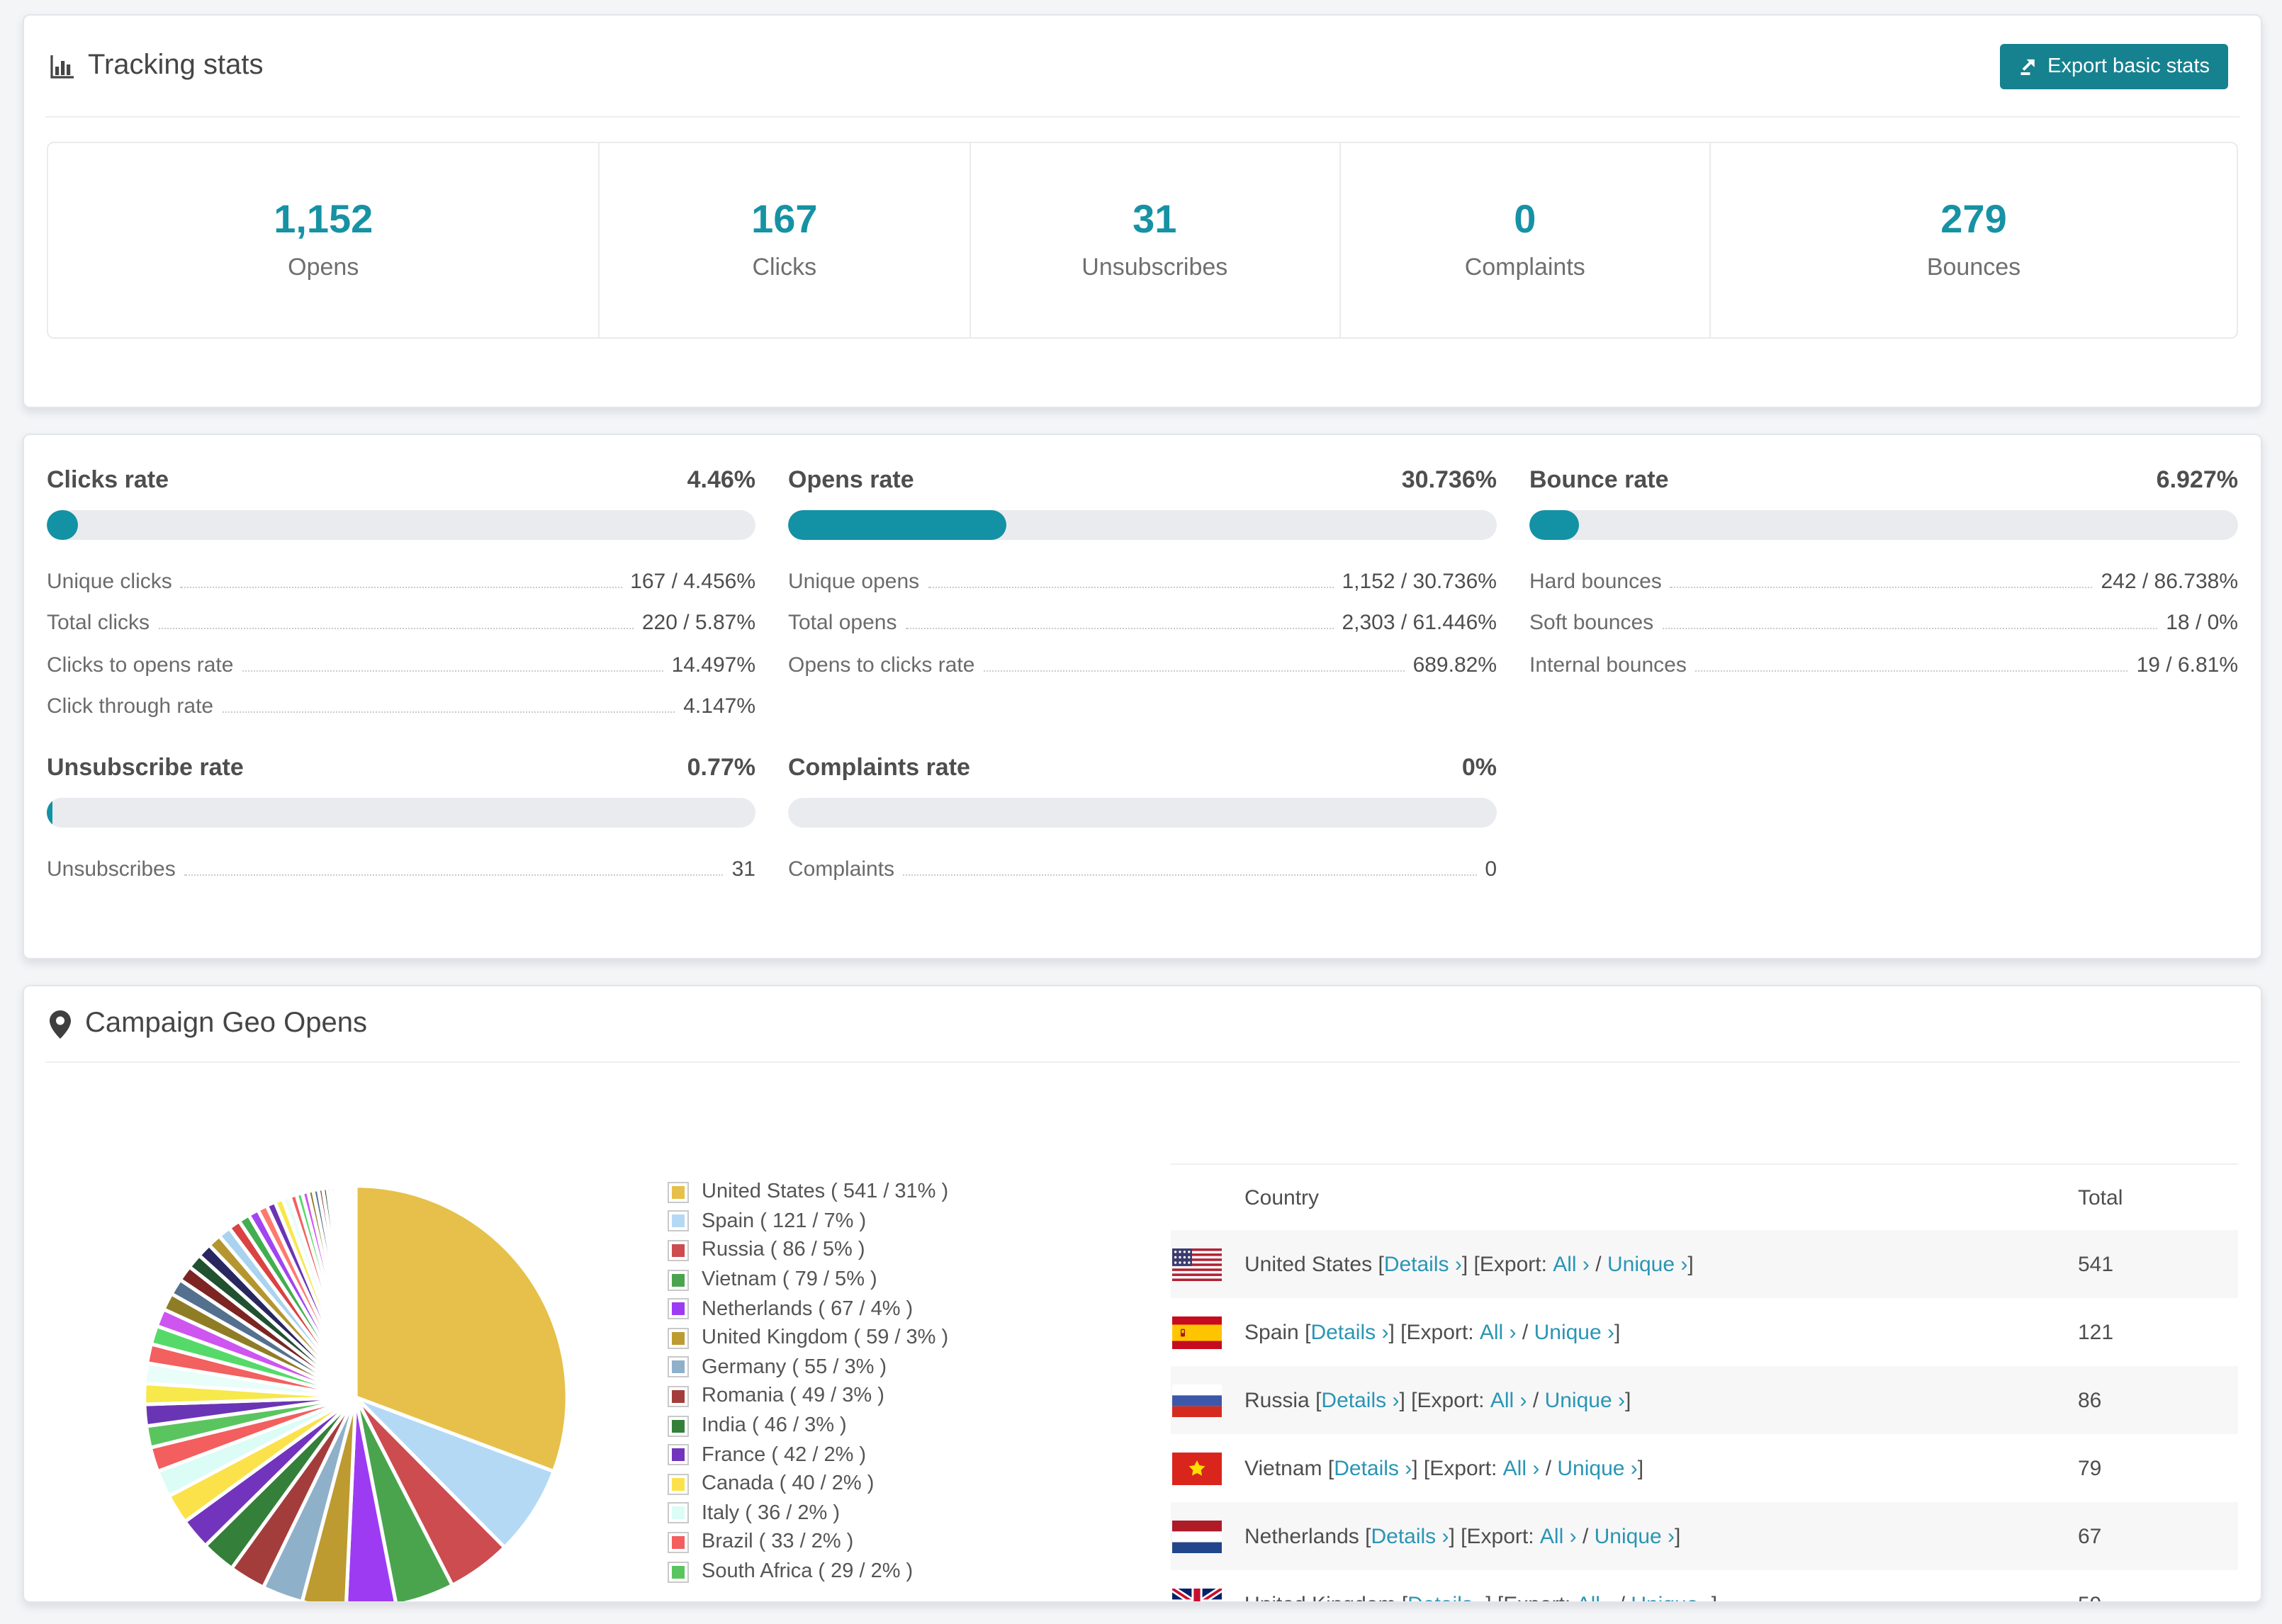  I want to click on unsubscribe-rate-group: Unsubscribe rate 0.77% Unsubscribes 31, so click(401, 818).